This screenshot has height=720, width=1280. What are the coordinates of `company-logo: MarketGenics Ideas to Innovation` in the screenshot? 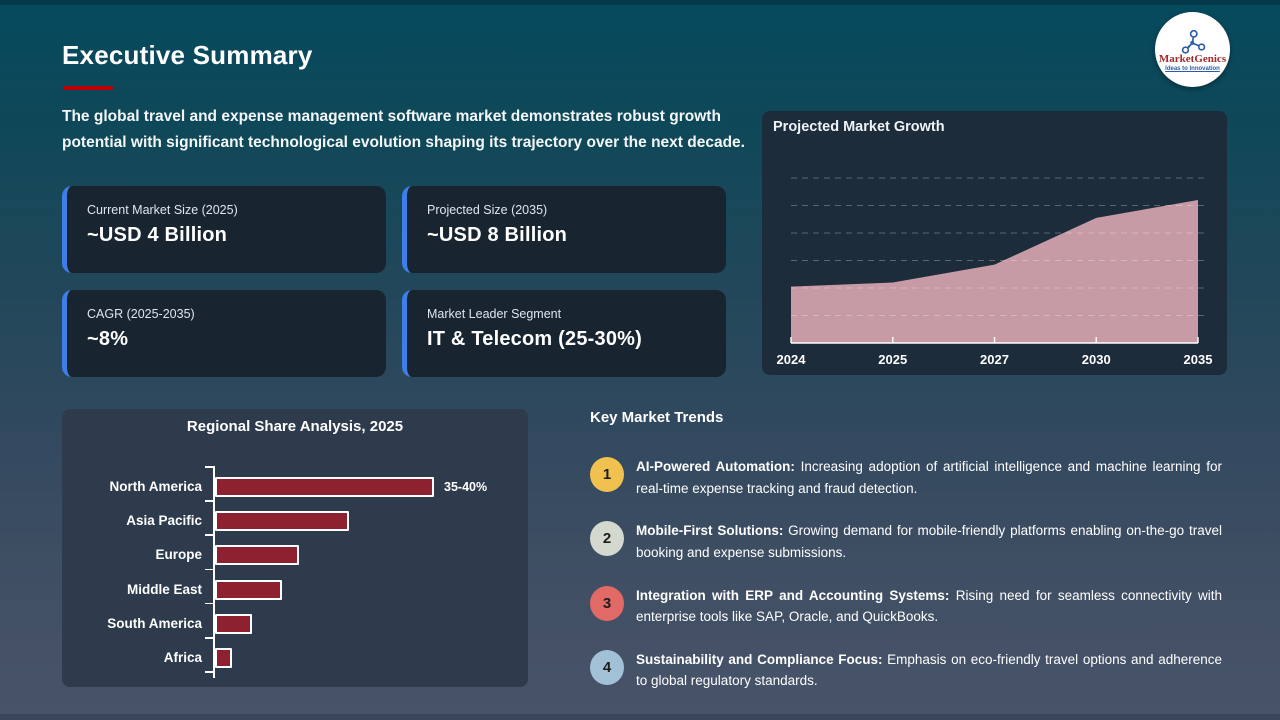 It's located at (1192, 49).